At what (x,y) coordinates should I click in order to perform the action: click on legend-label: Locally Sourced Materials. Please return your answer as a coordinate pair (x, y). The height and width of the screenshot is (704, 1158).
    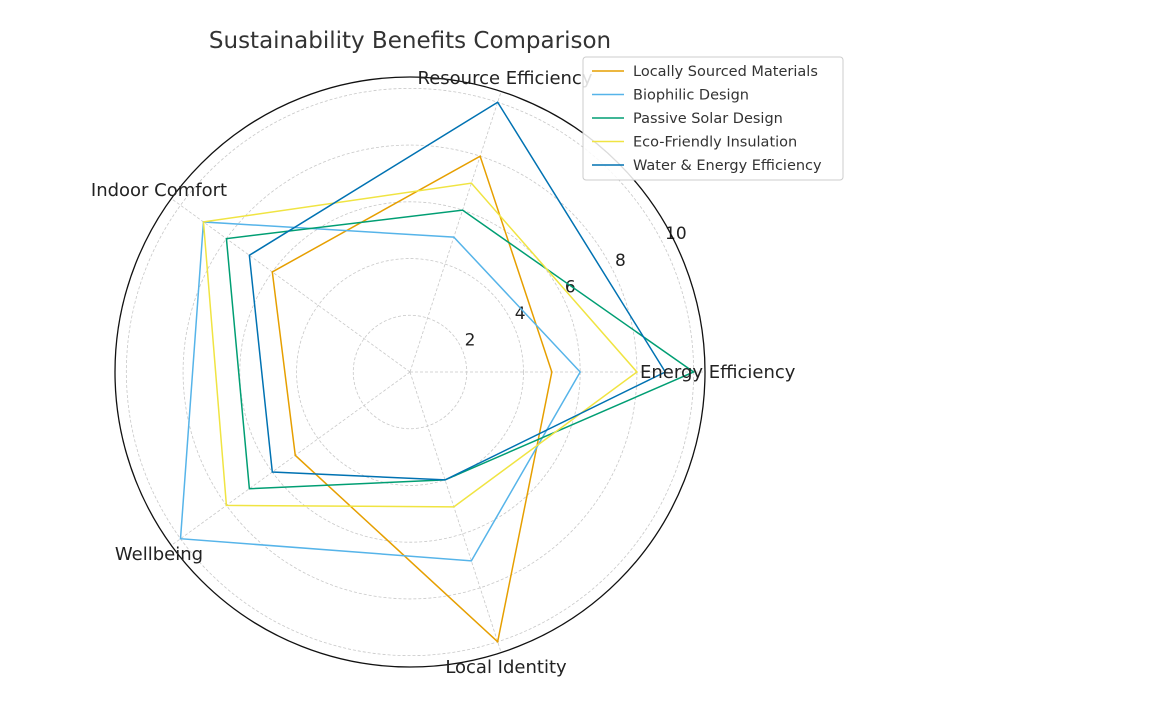
    Looking at the image, I should click on (725, 72).